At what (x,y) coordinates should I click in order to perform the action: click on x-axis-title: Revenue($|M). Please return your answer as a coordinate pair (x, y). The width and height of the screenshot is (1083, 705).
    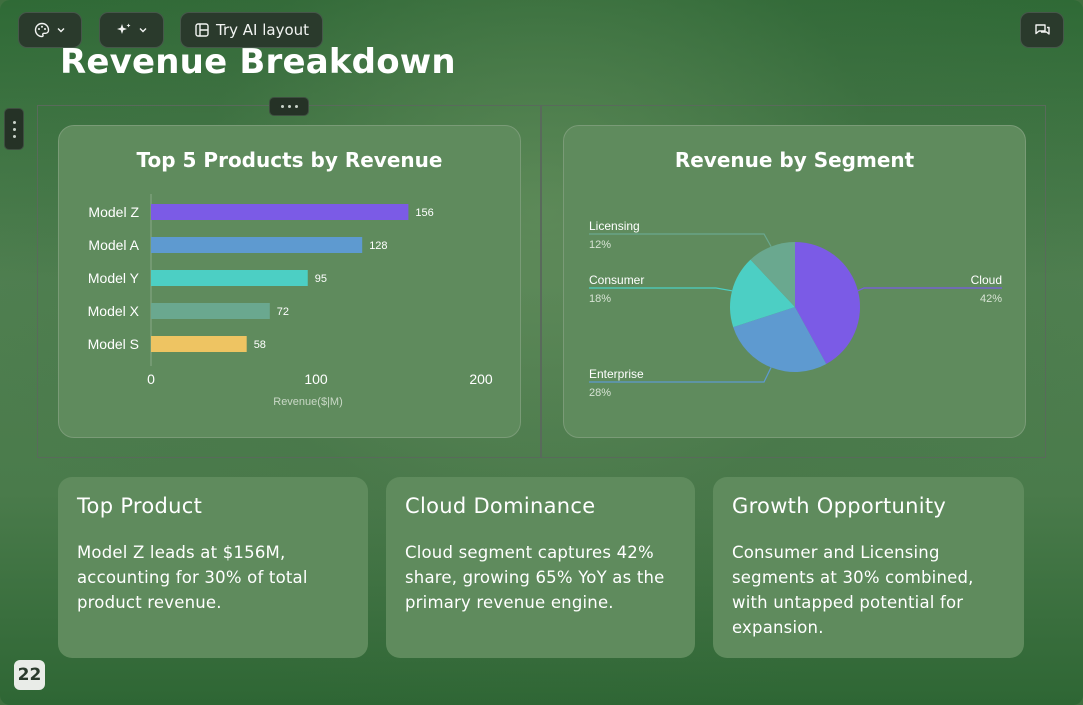
    Looking at the image, I should click on (308, 402).